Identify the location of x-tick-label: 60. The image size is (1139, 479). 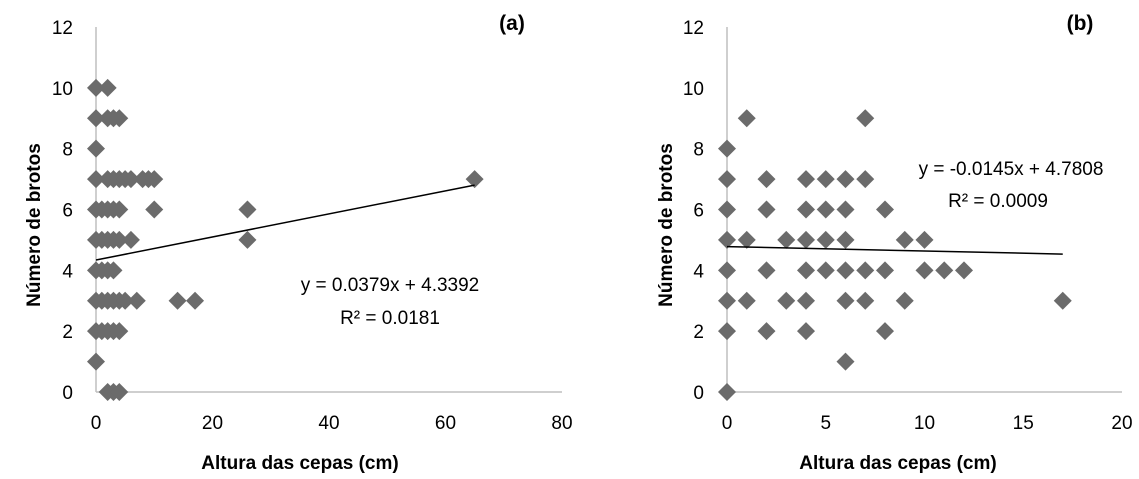
(445, 423).